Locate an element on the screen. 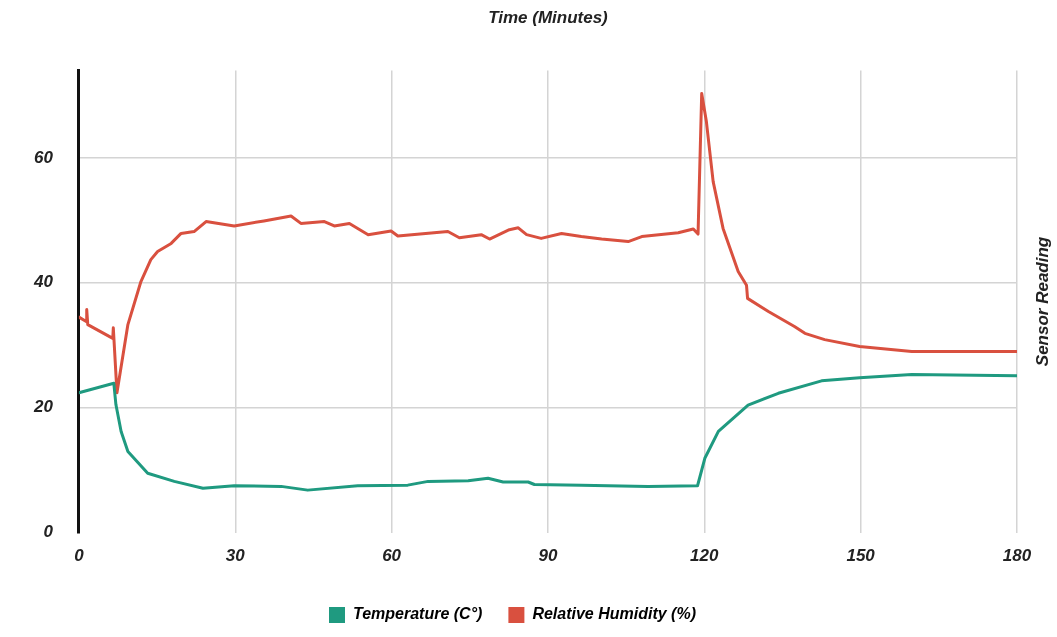 This screenshot has width=1057, height=637. x-tick-label: 0 is located at coordinates (79, 556).